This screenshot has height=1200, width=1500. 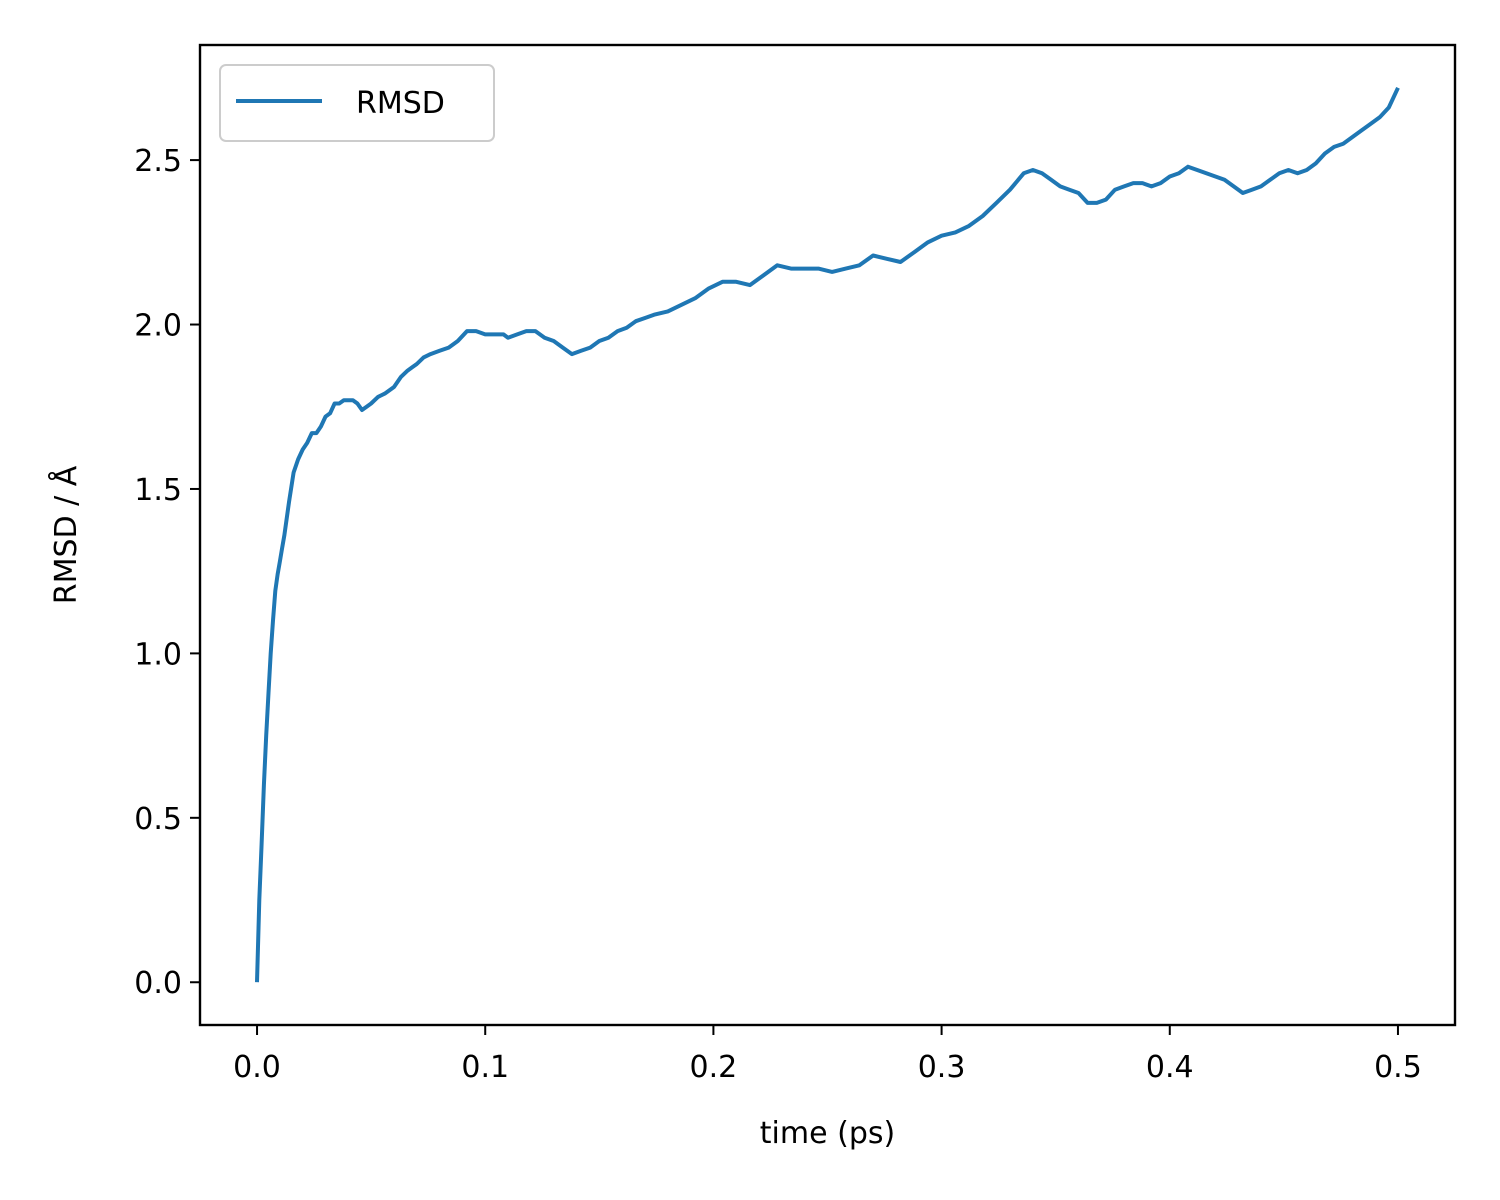 I want to click on x-tick-label: 0.2, so click(x=714, y=1067).